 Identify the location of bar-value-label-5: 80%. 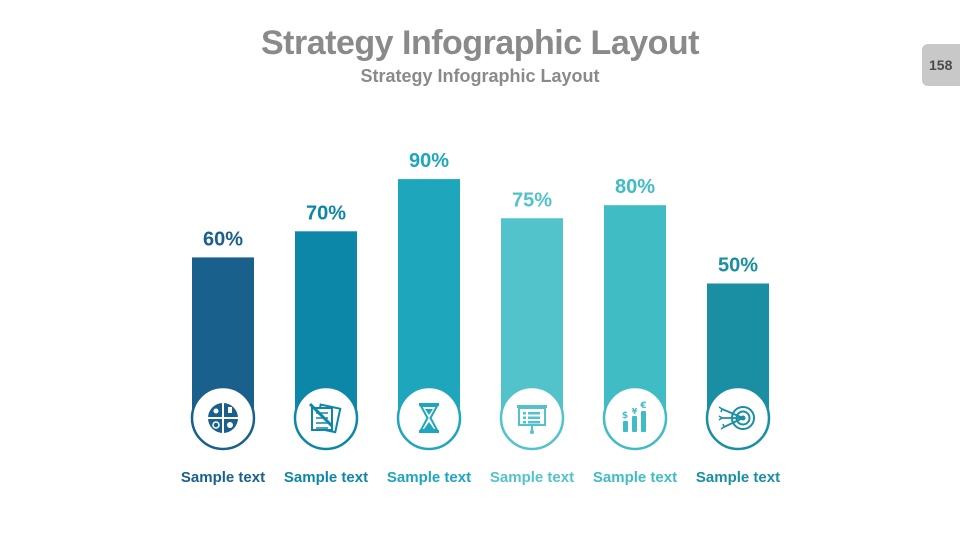
(635, 187).